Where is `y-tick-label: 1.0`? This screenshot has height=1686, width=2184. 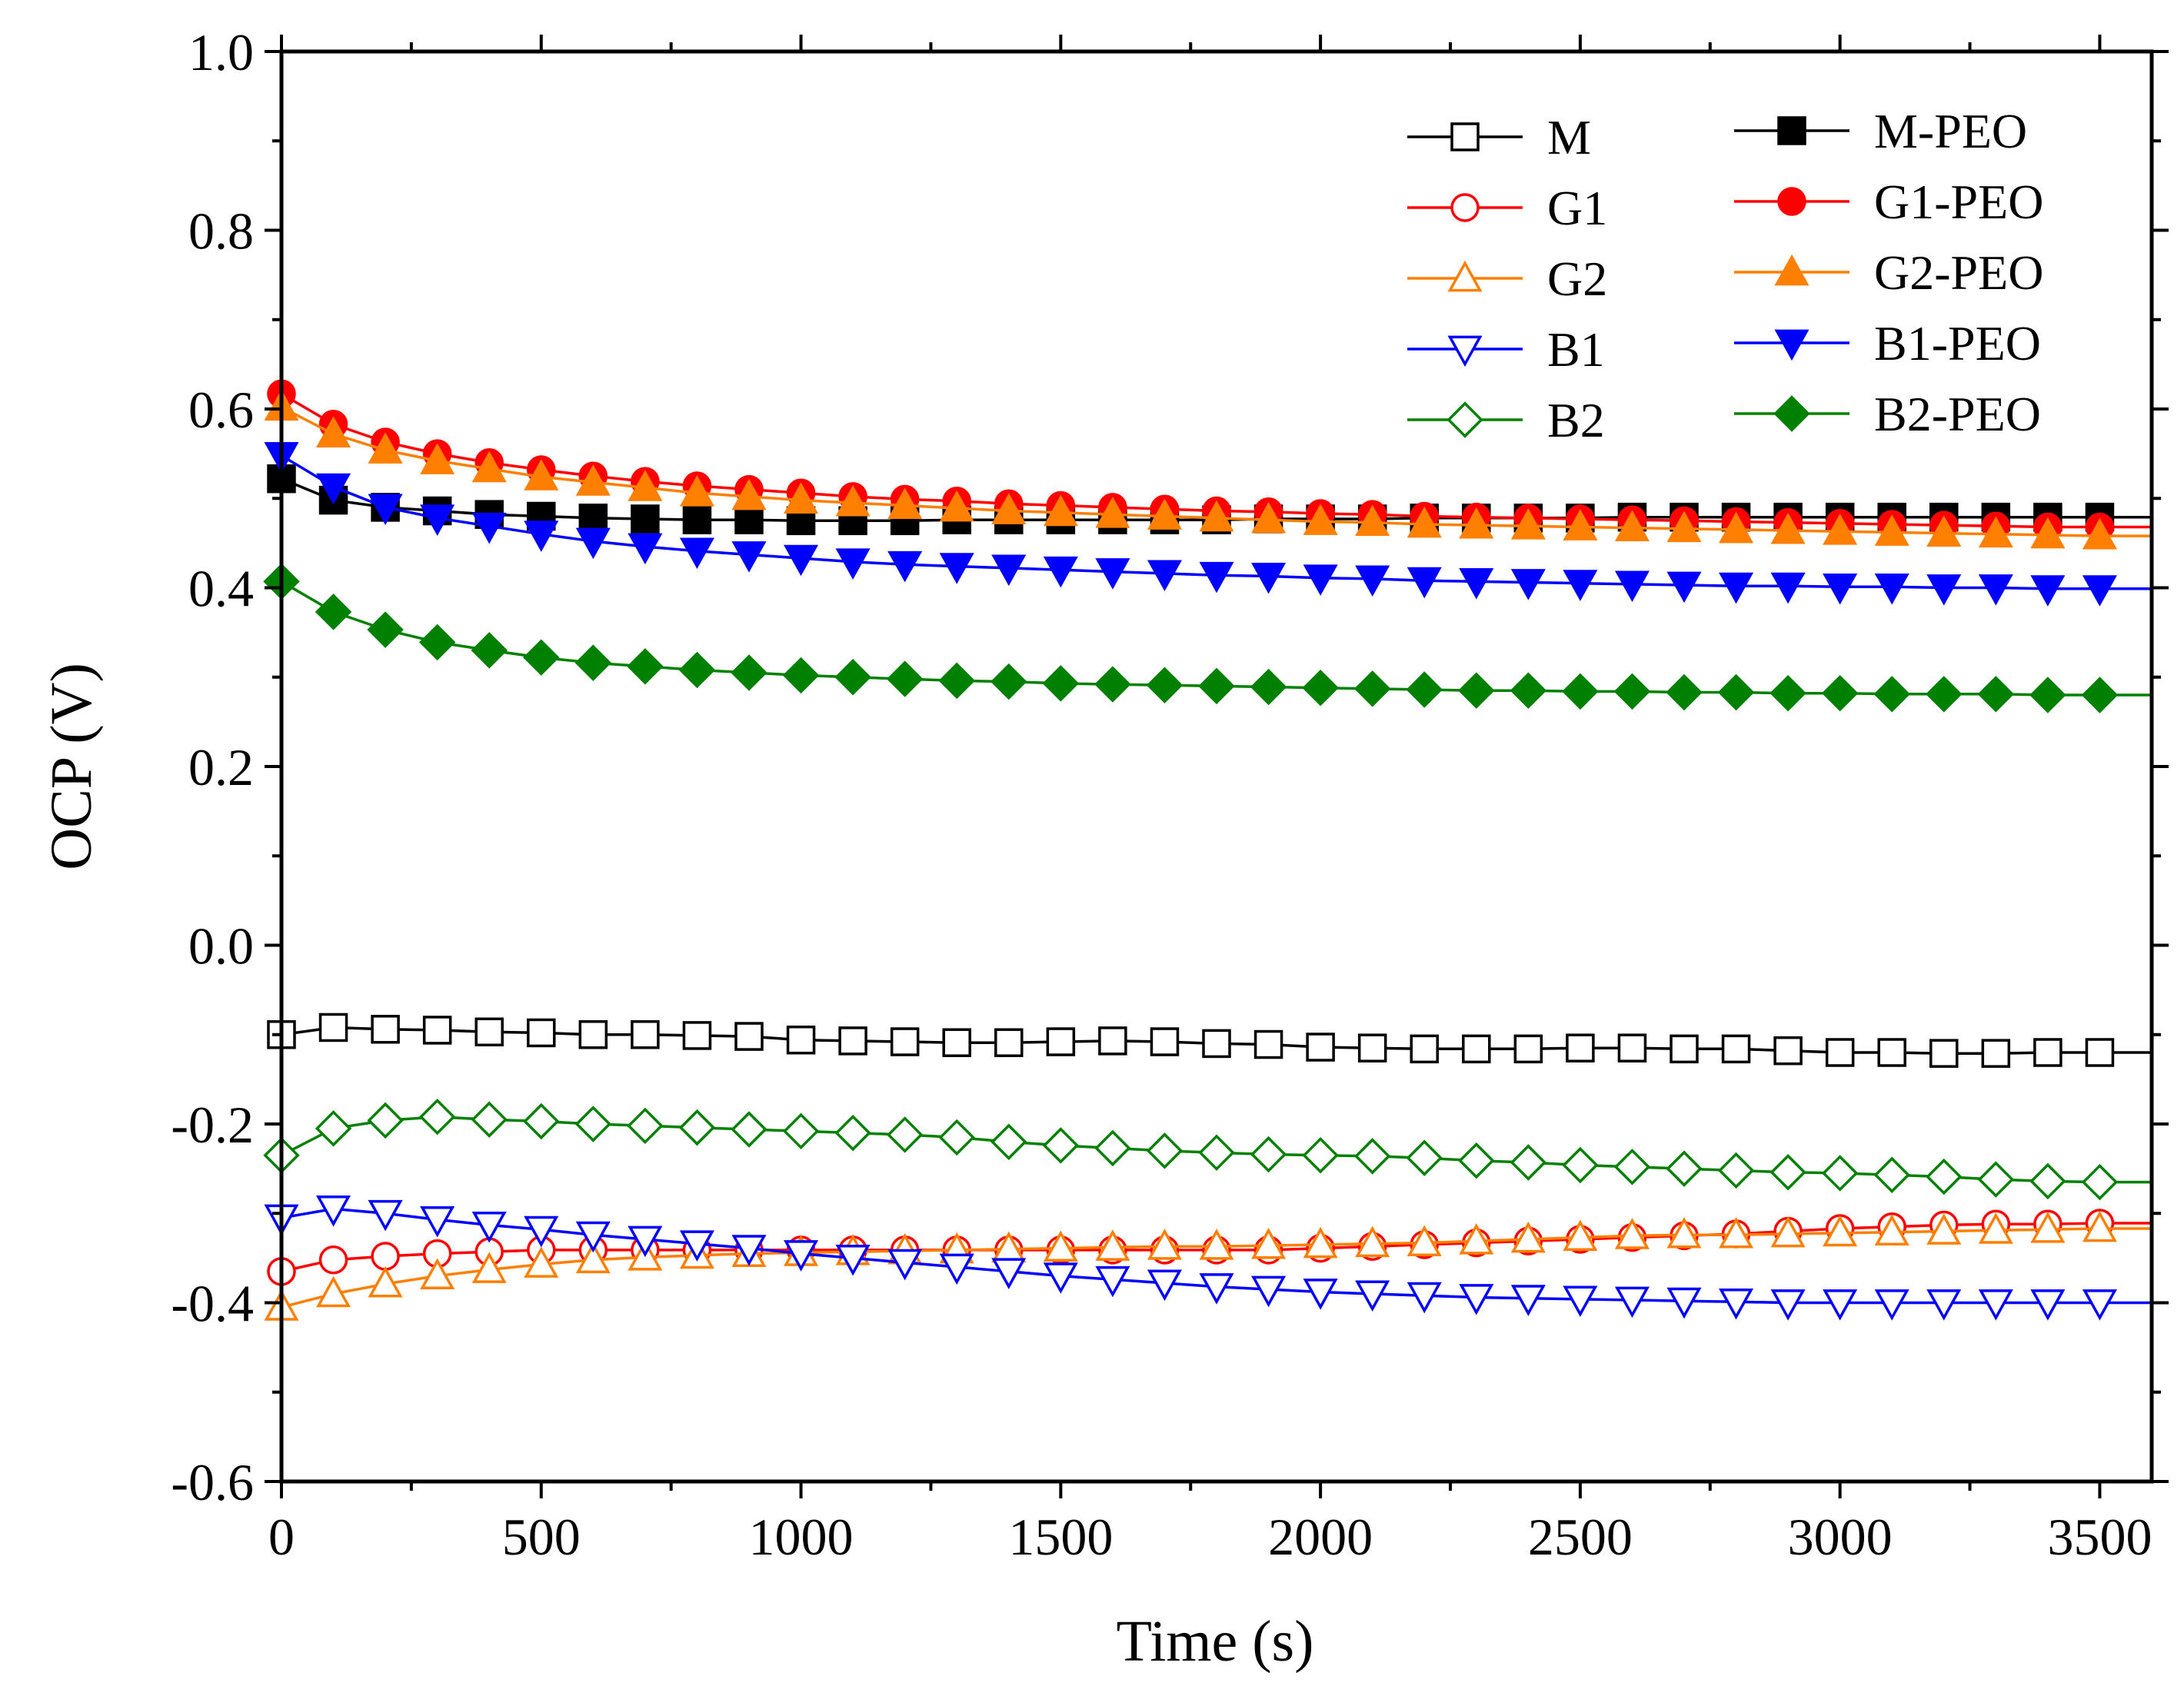 y-tick-label: 1.0 is located at coordinates (221, 52).